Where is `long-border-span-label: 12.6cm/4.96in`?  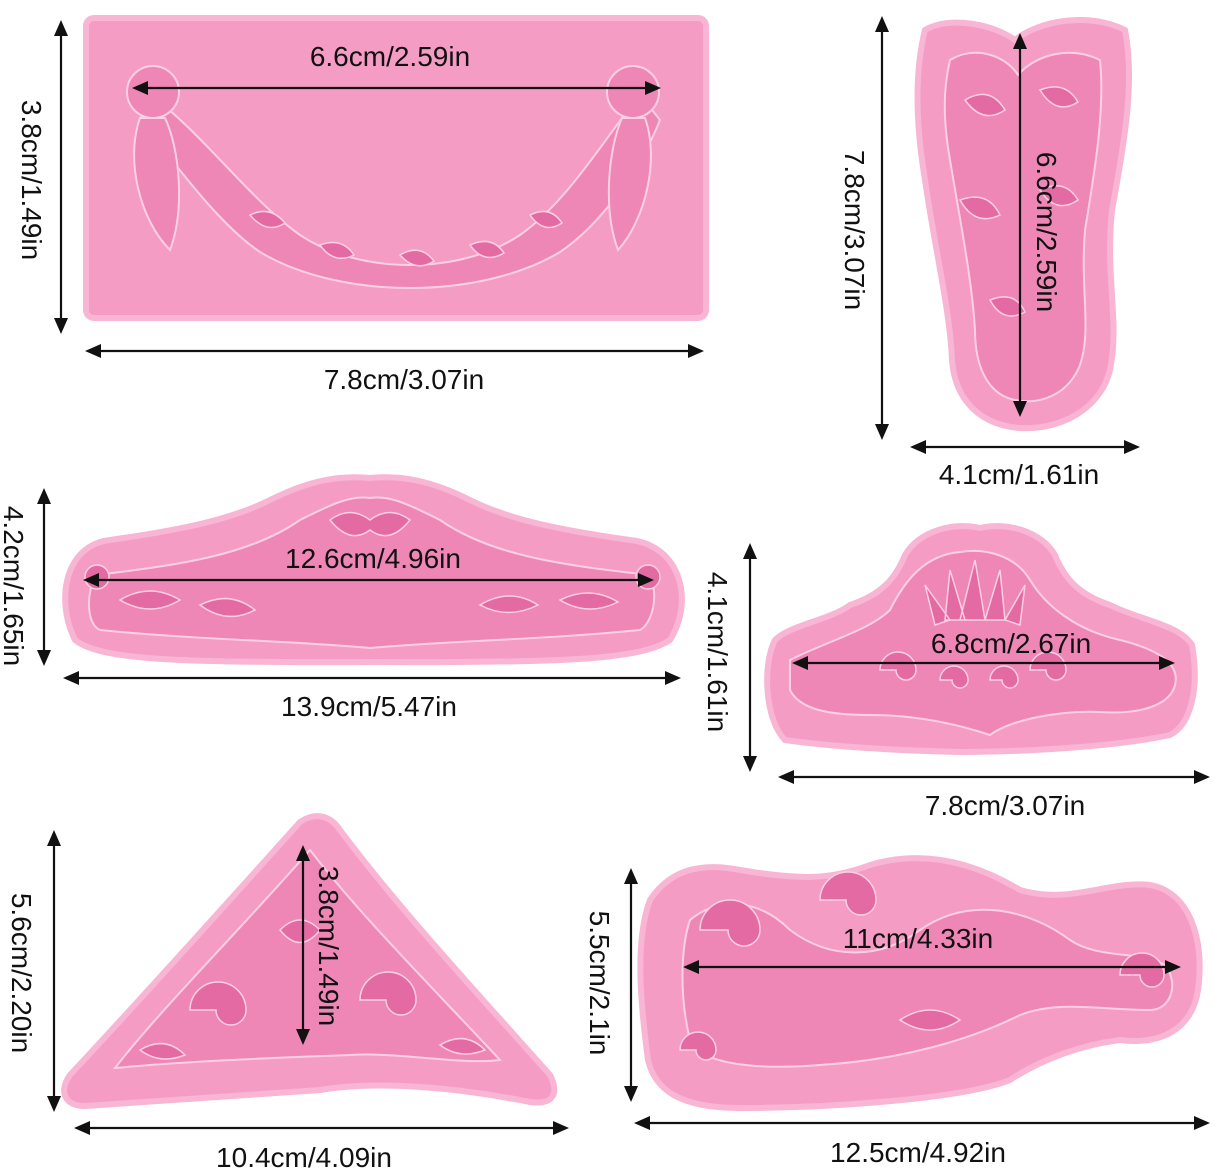
long-border-span-label: 12.6cm/4.96in is located at coordinates (373, 558).